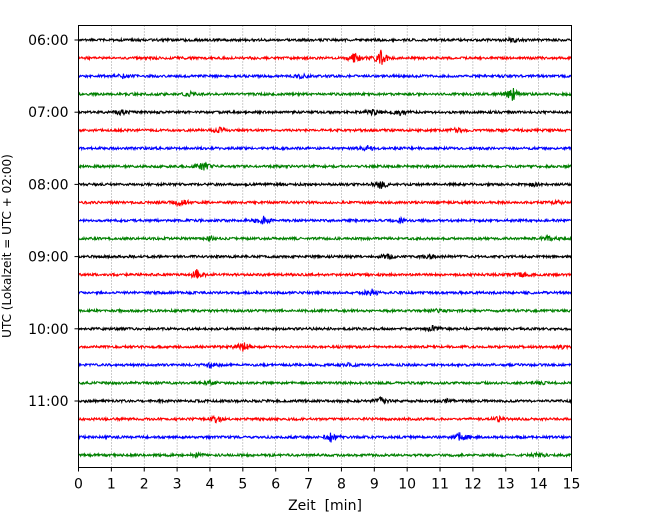 The image size is (650, 520). What do you see at coordinates (325, 454) in the screenshot?
I see `trace-11:45` at bounding box center [325, 454].